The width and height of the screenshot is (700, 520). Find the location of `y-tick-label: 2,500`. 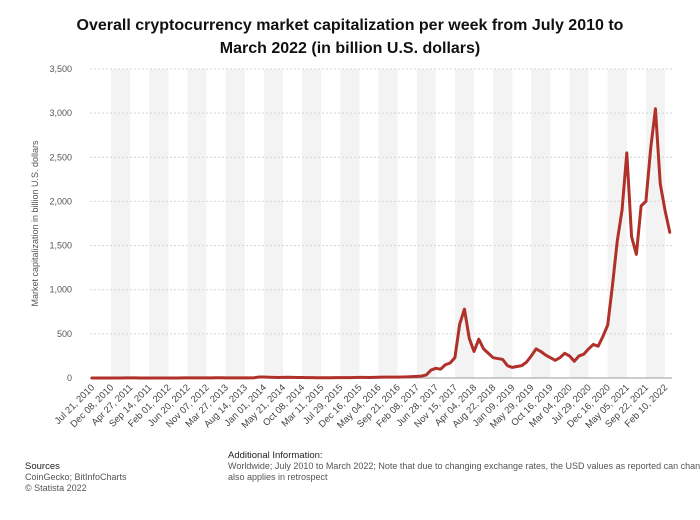

y-tick-label: 2,500 is located at coordinates (60, 157).